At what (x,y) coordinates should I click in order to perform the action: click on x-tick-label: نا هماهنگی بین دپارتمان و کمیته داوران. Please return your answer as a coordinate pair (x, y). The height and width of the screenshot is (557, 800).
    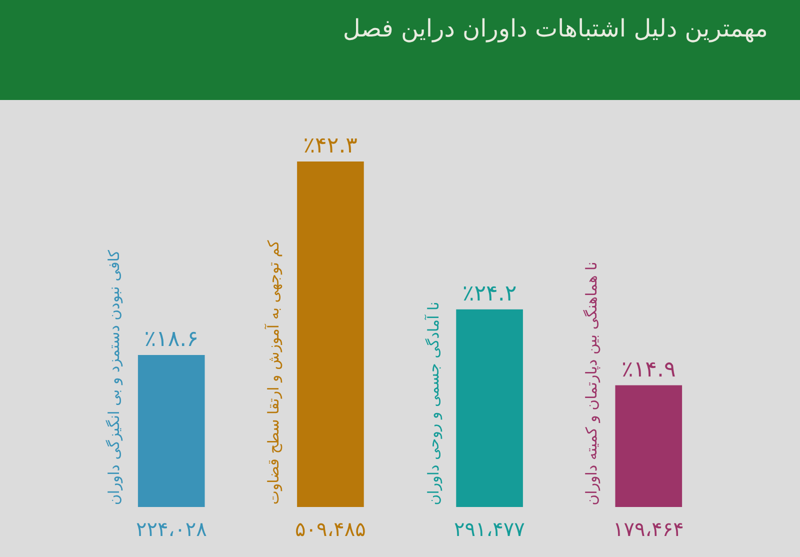
    Looking at the image, I should click on (591, 384).